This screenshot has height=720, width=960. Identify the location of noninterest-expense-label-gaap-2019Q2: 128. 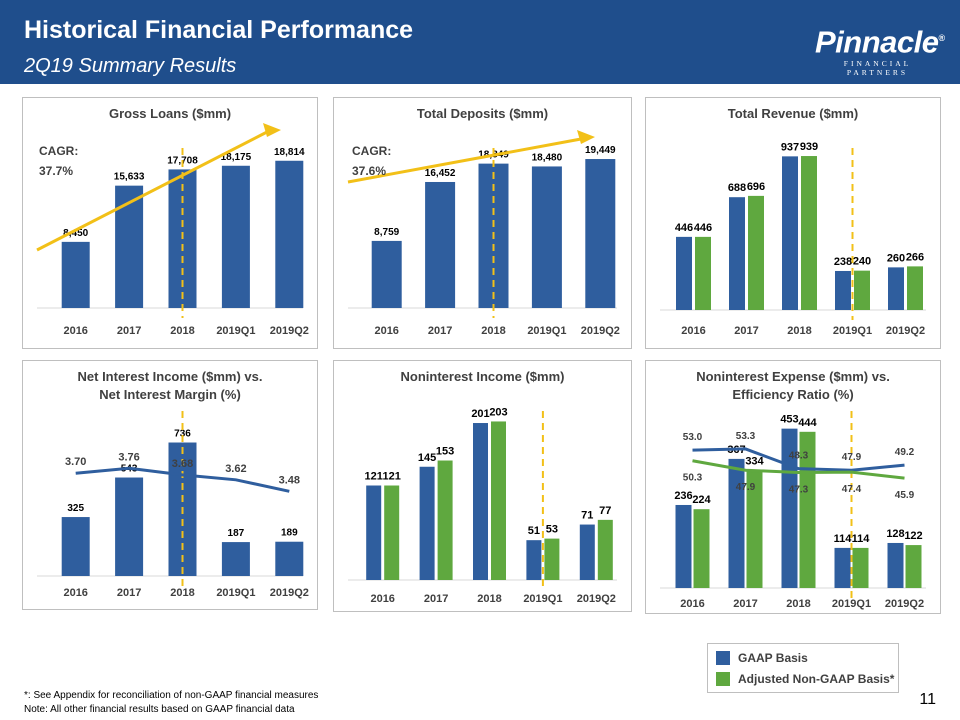
(895, 534).